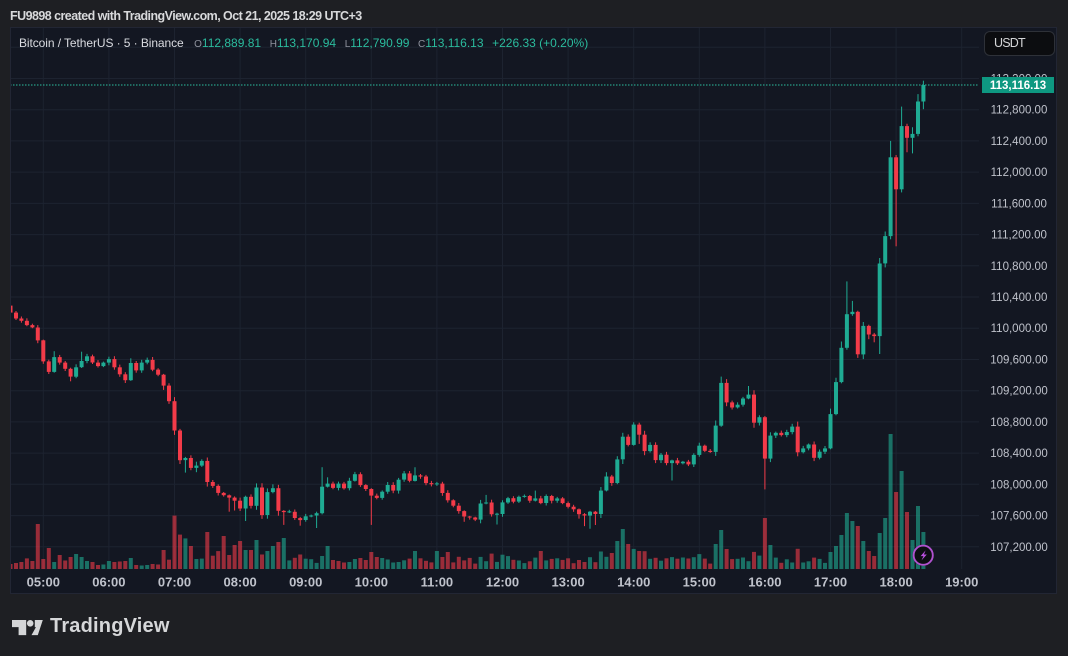 The image size is (1068, 656). What do you see at coordinates (1019, 142) in the screenshot?
I see `svg-text: 112,400.00` at bounding box center [1019, 142].